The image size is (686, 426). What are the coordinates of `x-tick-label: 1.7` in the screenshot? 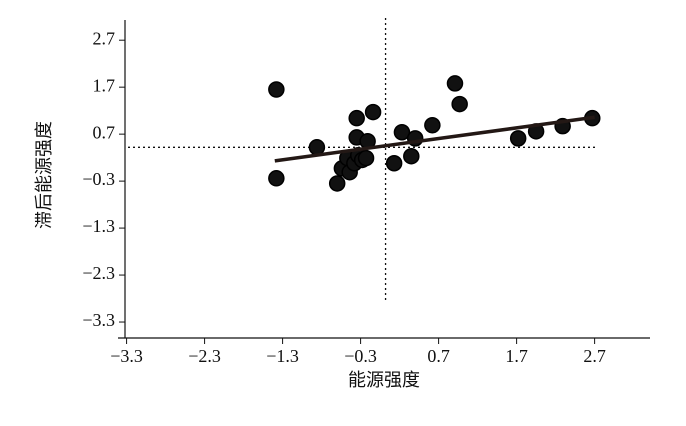 It's located at (516, 356).